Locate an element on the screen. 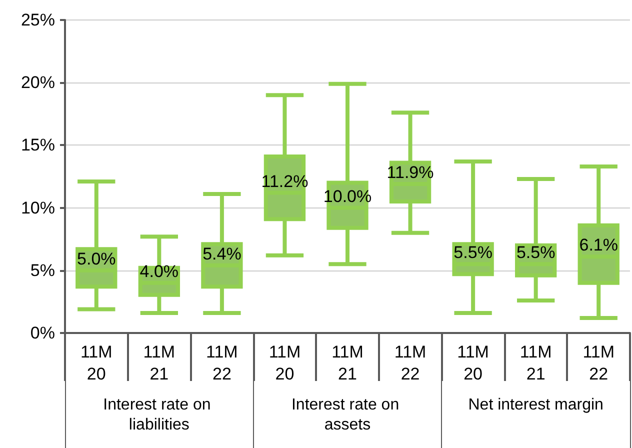 Image resolution: width=632 pixels, height=448 pixels. y-tick-label: 10% is located at coordinates (37, 208).